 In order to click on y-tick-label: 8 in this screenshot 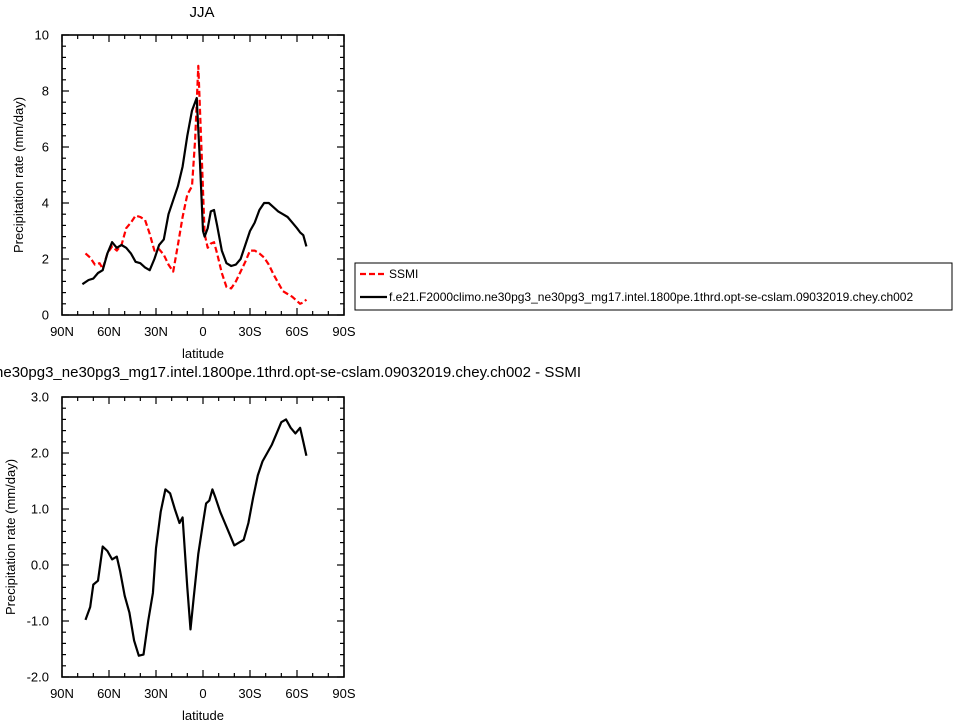, I will do `click(45, 91)`.